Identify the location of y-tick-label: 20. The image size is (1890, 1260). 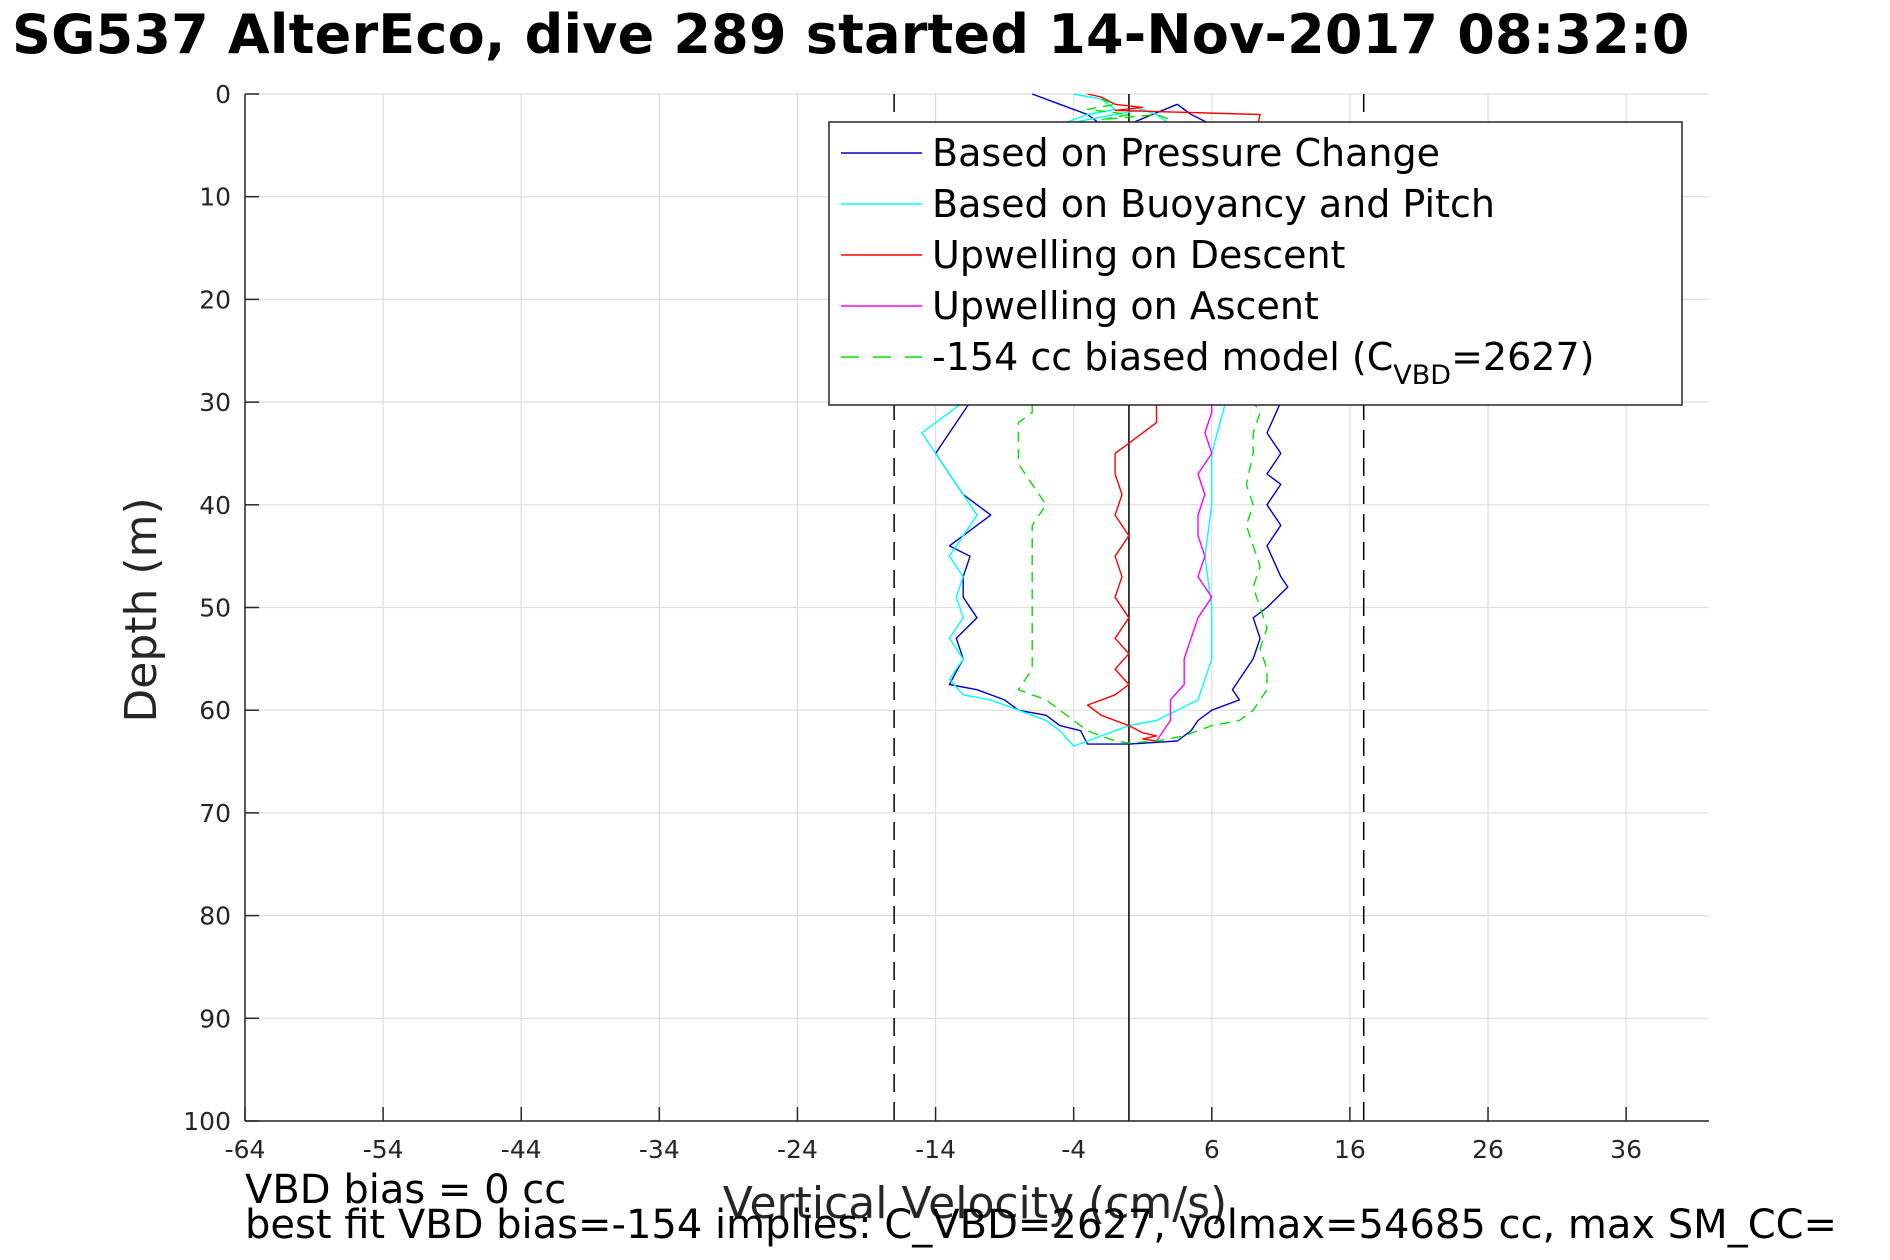
(215, 299).